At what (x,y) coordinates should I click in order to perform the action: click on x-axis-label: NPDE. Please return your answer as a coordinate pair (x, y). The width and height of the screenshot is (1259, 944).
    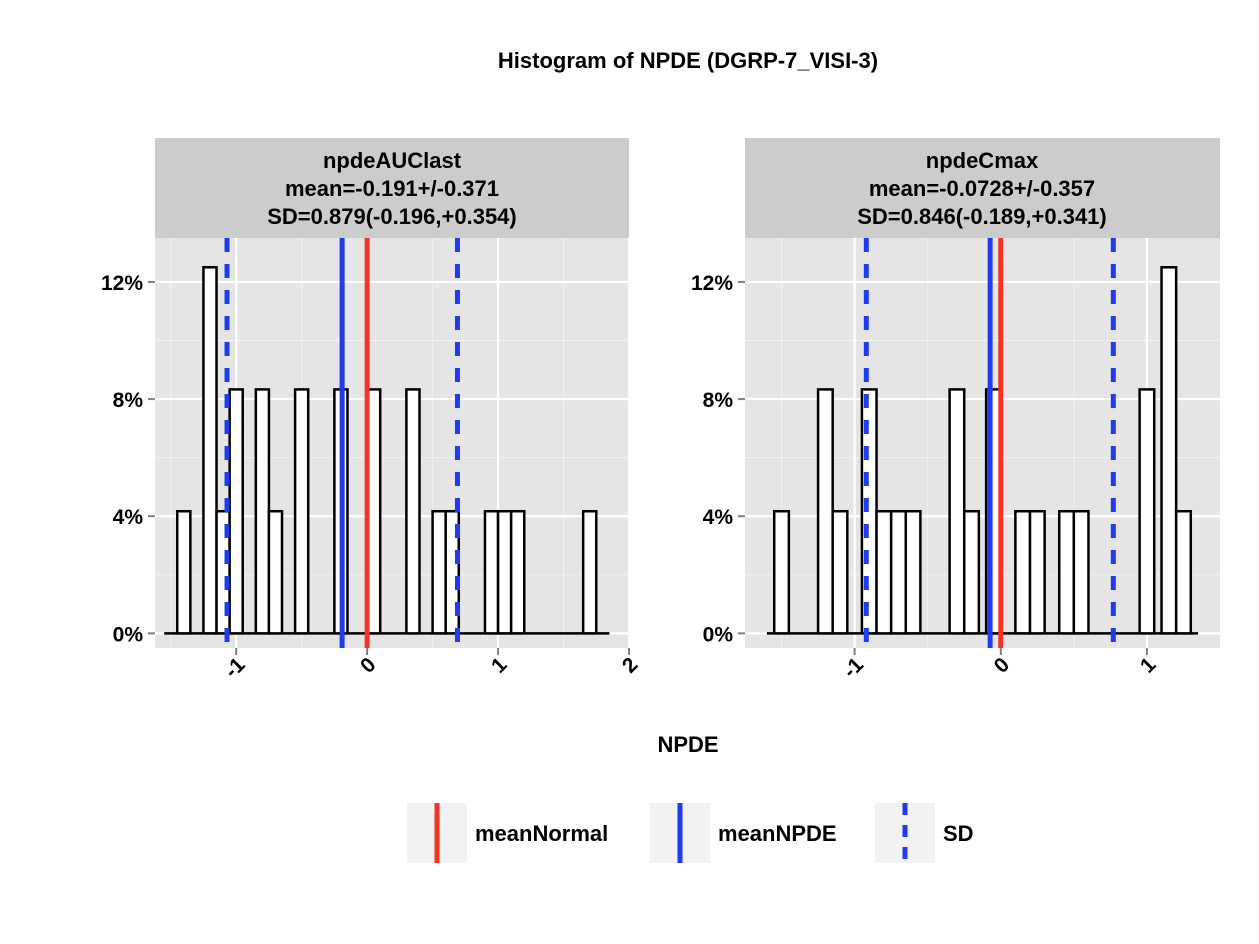
    Looking at the image, I should click on (687, 744).